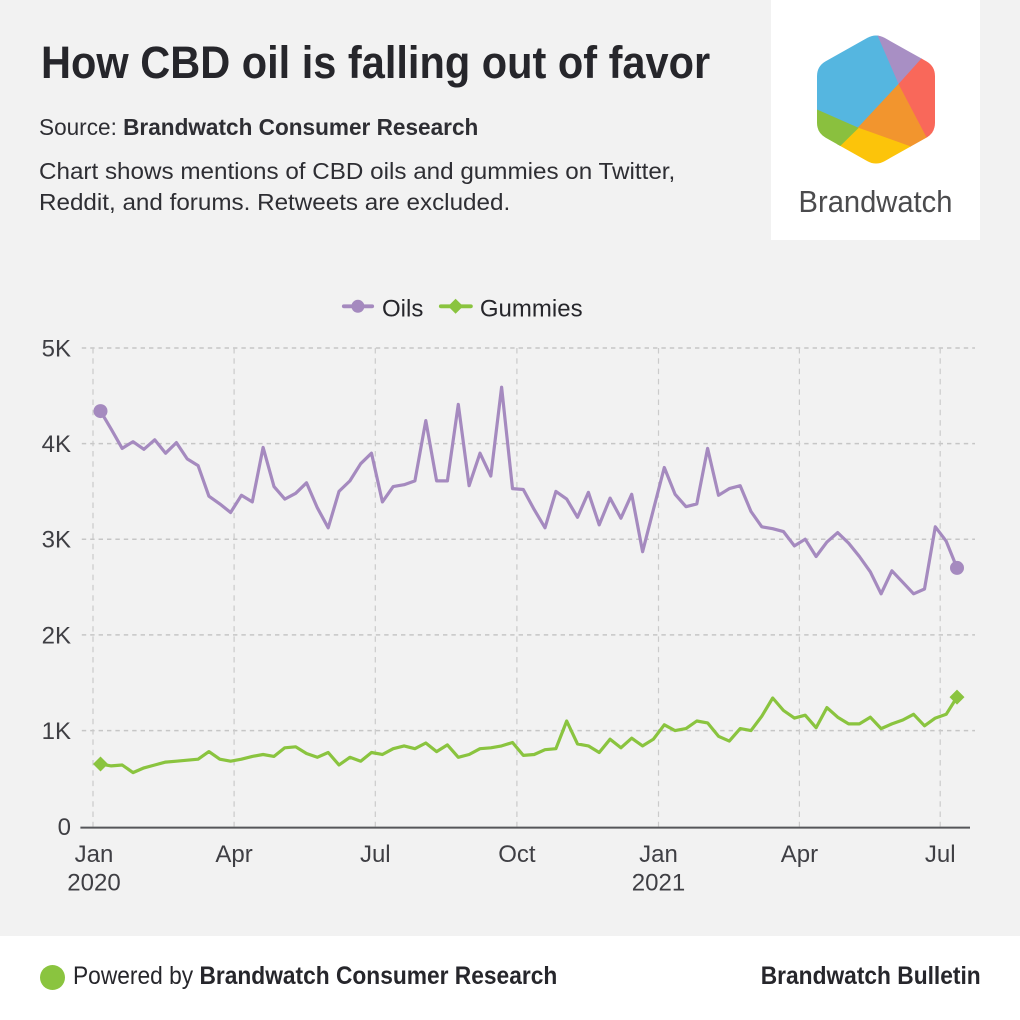 The image size is (1020, 1020). What do you see at coordinates (531, 309) in the screenshot?
I see `svg-text: Gummies` at bounding box center [531, 309].